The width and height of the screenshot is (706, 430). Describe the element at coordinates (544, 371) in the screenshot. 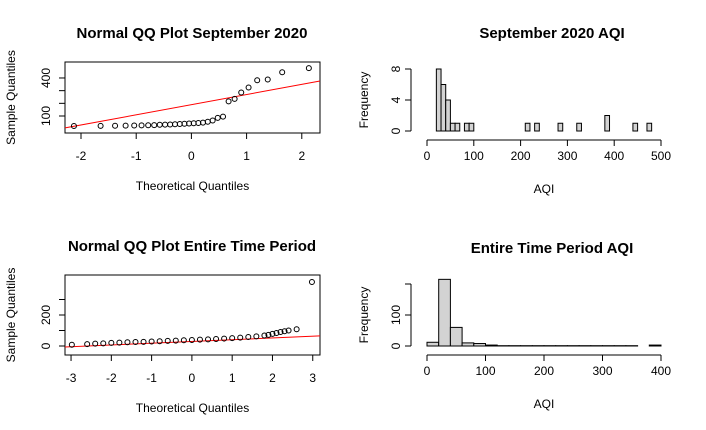

I see `x-tick-label: 200` at that location.